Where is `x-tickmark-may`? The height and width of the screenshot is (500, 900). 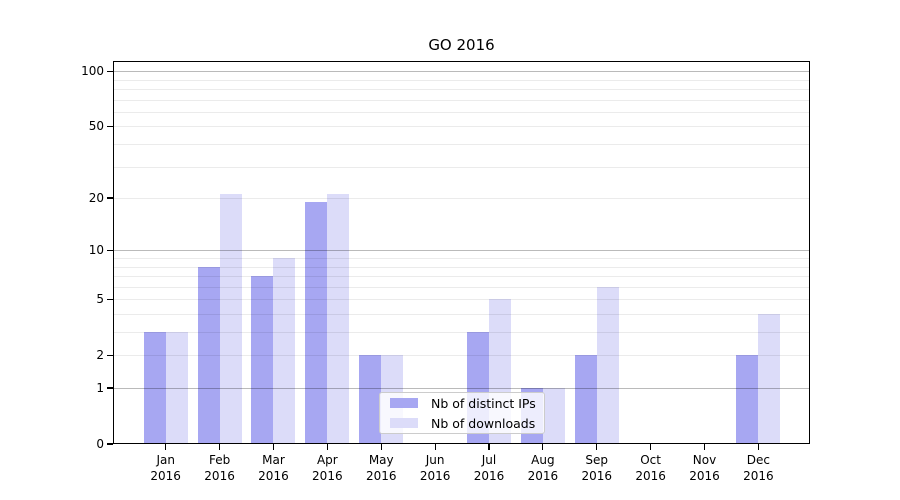 x-tickmark-may is located at coordinates (381, 447).